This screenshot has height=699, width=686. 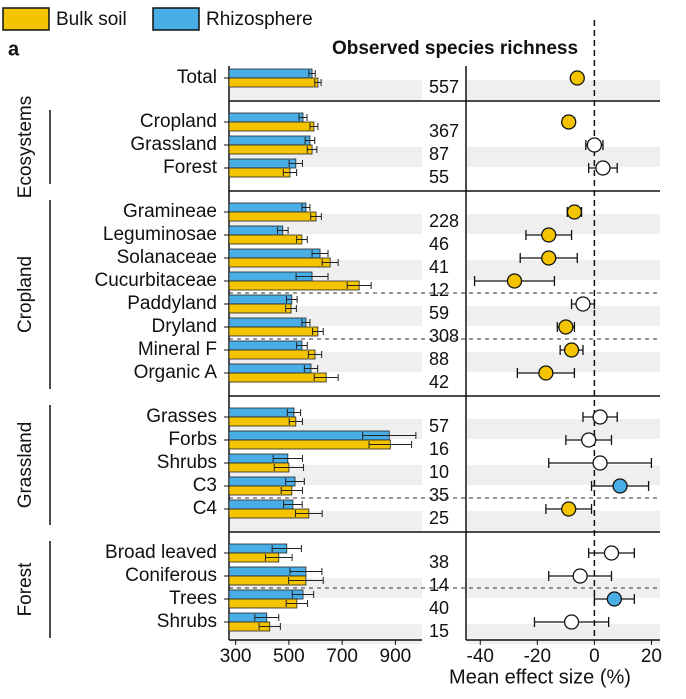 I want to click on category-label: Grassland, so click(x=173, y=144).